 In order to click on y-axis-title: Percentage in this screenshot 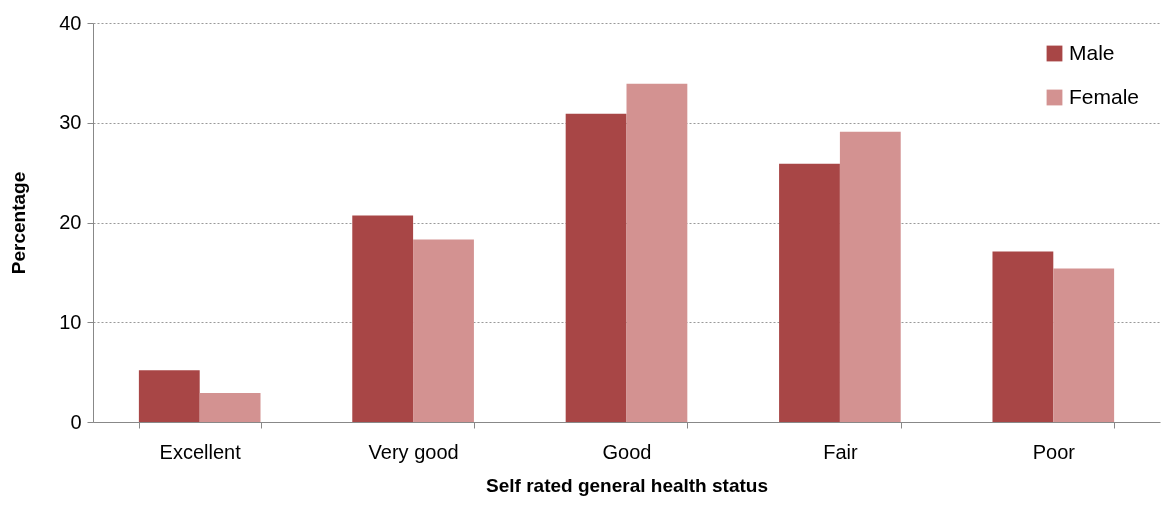, I will do `click(19, 223)`.